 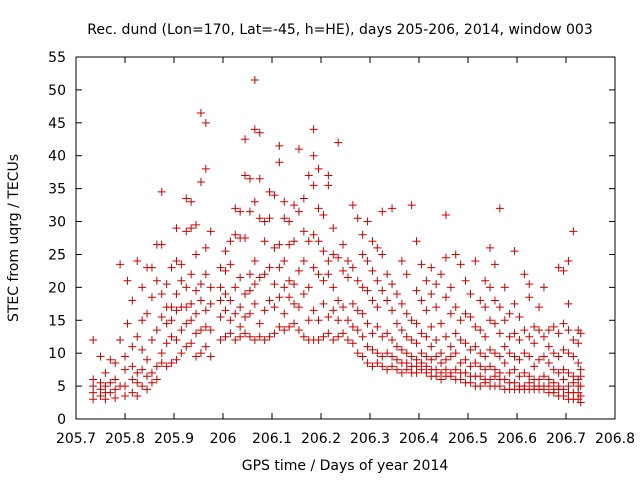 I want to click on y-tick-label: 10, so click(x=57, y=354).